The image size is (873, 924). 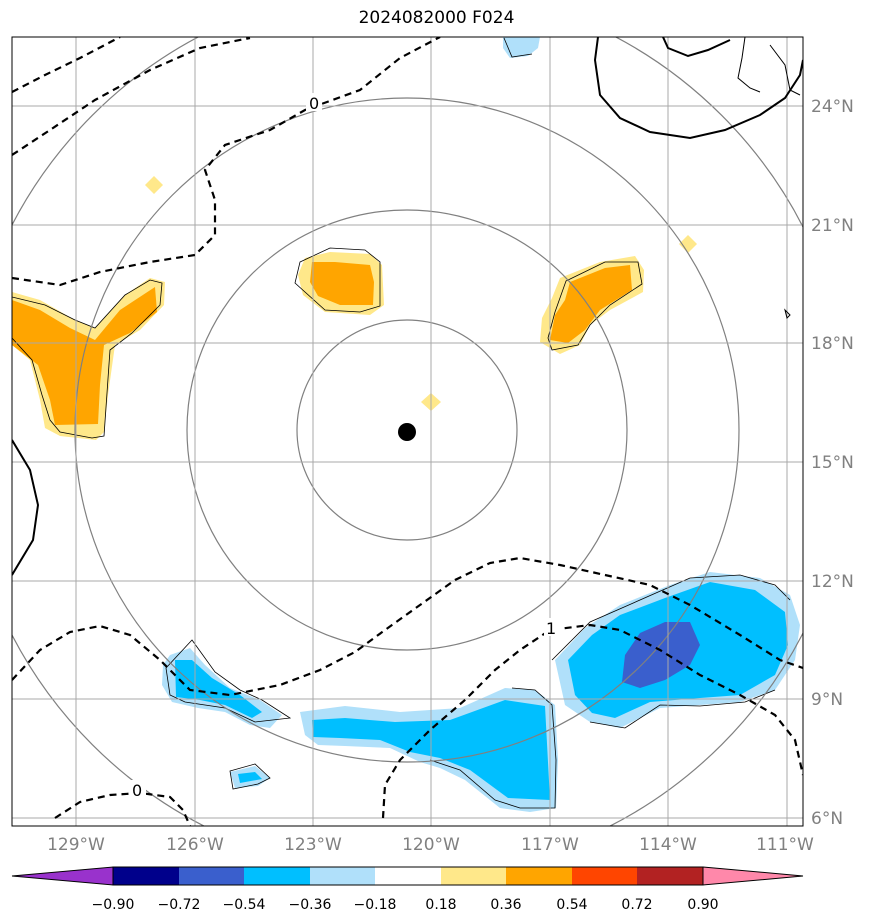 I want to click on contour-label-zero-north: 0, so click(x=314, y=103).